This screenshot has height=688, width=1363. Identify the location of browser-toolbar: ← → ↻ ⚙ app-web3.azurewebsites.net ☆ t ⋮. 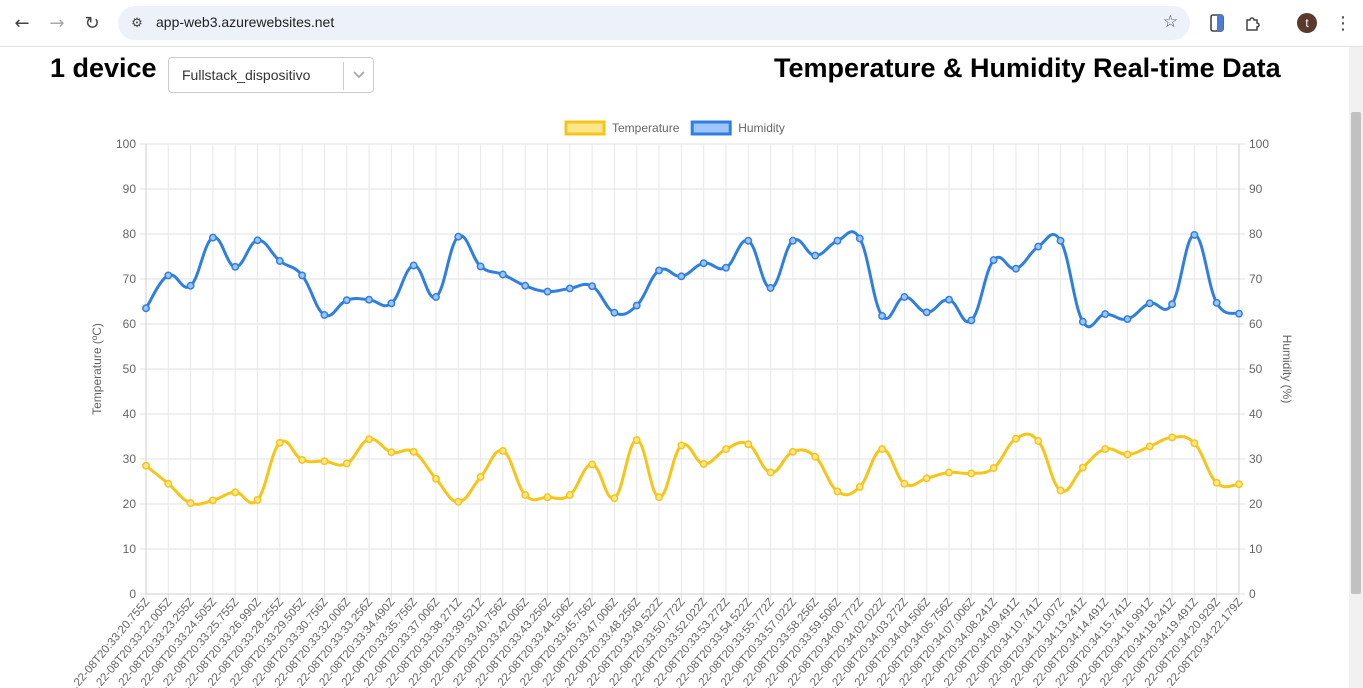
(681, 23).